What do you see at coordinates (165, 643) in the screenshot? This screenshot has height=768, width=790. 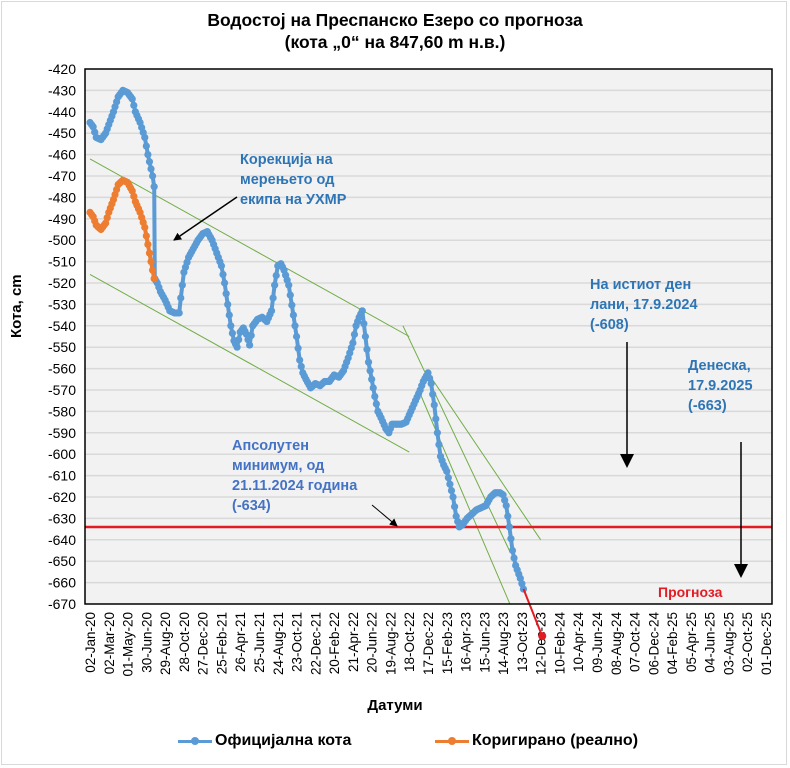 I see `x-tick-label: 29-Aug-20` at bounding box center [165, 643].